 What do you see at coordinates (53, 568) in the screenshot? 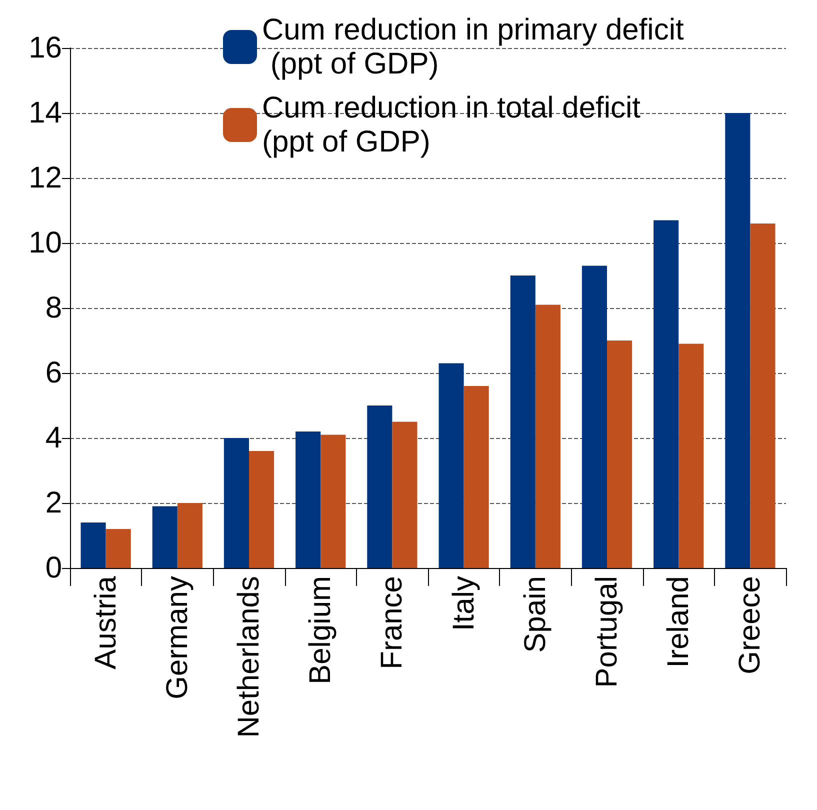
I see `y-tick-label: 0` at bounding box center [53, 568].